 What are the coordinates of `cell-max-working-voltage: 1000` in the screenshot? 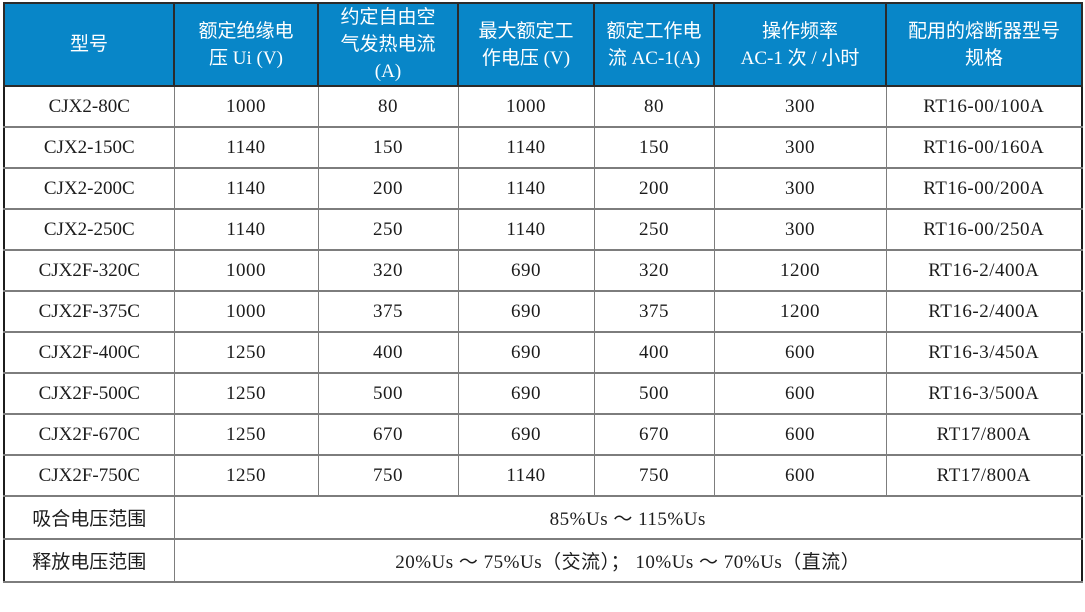 It's located at (526, 106).